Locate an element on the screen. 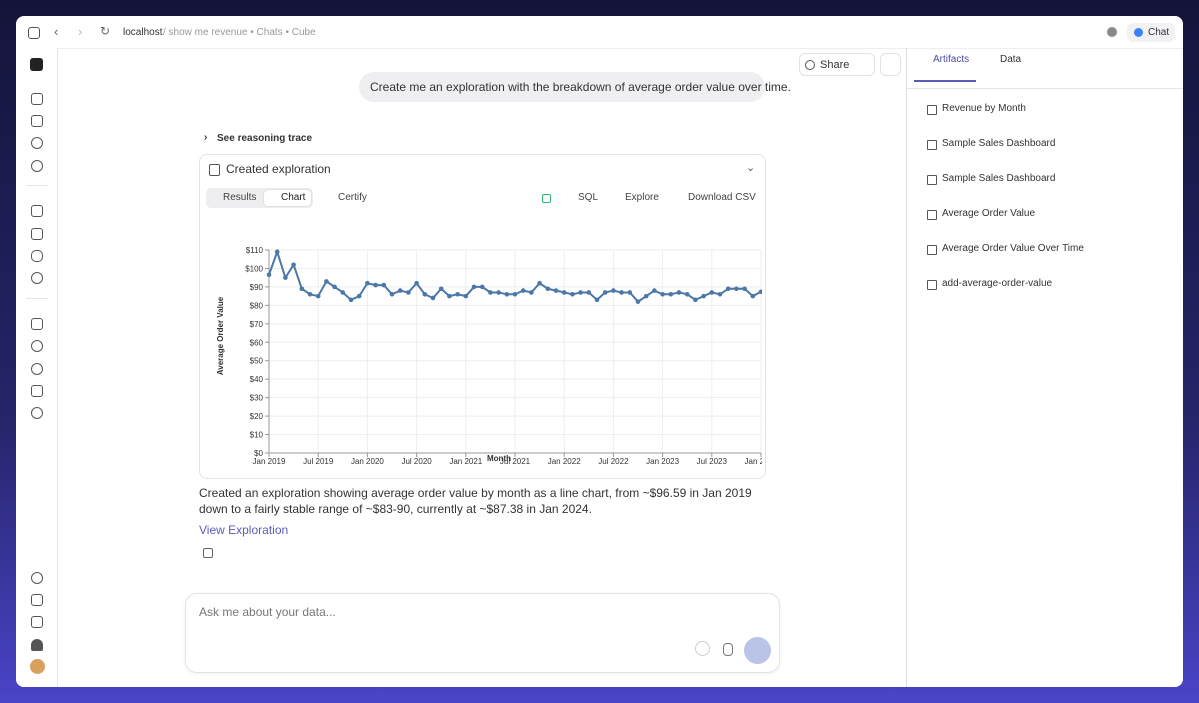  share-label: Share is located at coordinates (835, 65).